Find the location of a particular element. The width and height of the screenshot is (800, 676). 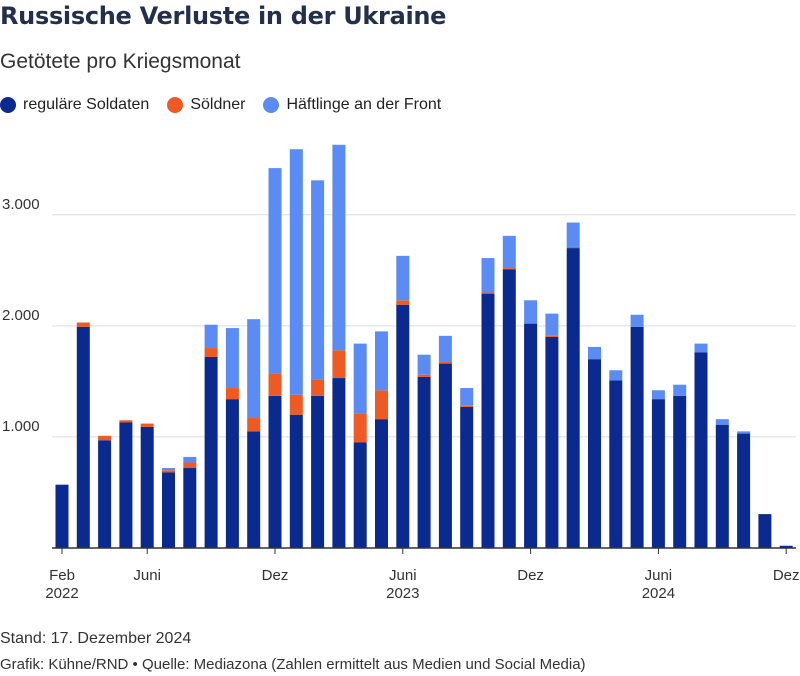

x-tick-label: Feb is located at coordinates (62, 575).